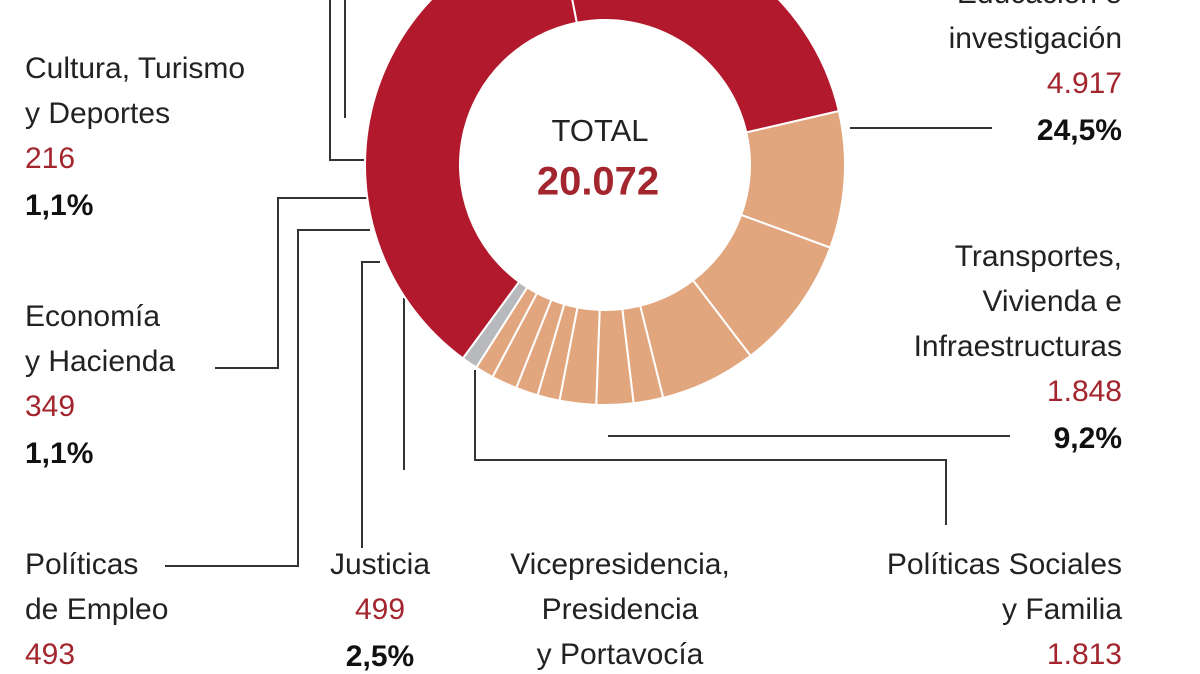 The height and width of the screenshot is (674, 1200). Describe the element at coordinates (380, 656) in the screenshot. I see `percent-label: 2,5%` at that location.